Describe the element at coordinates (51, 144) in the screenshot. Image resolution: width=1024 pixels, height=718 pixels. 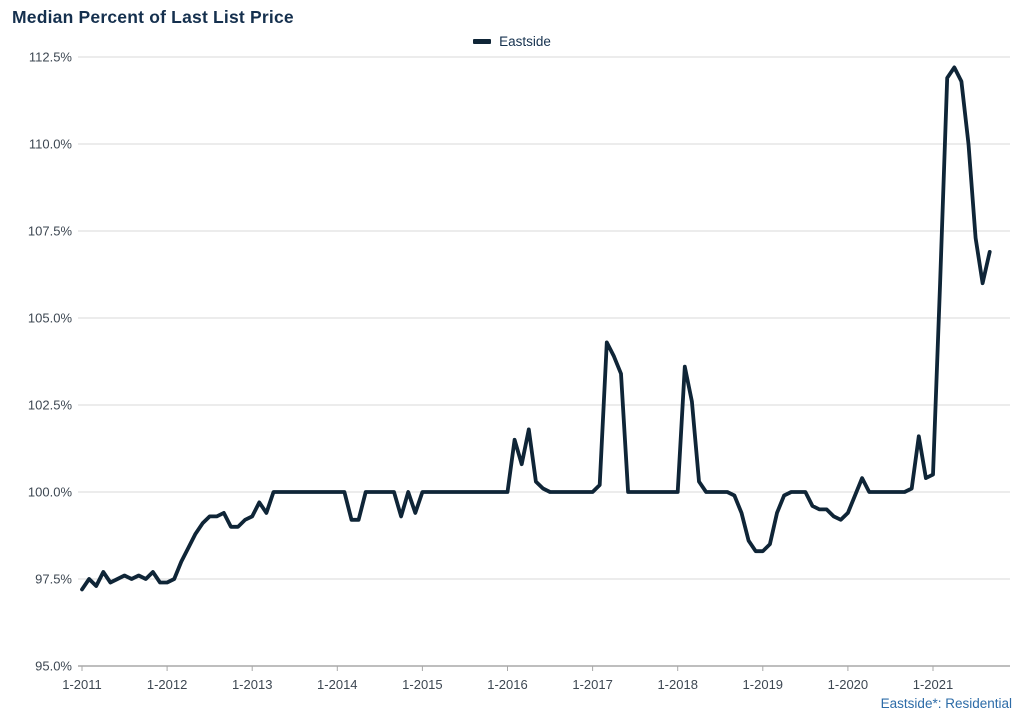
I see `y-axis-tick-label: 110.0%` at that location.